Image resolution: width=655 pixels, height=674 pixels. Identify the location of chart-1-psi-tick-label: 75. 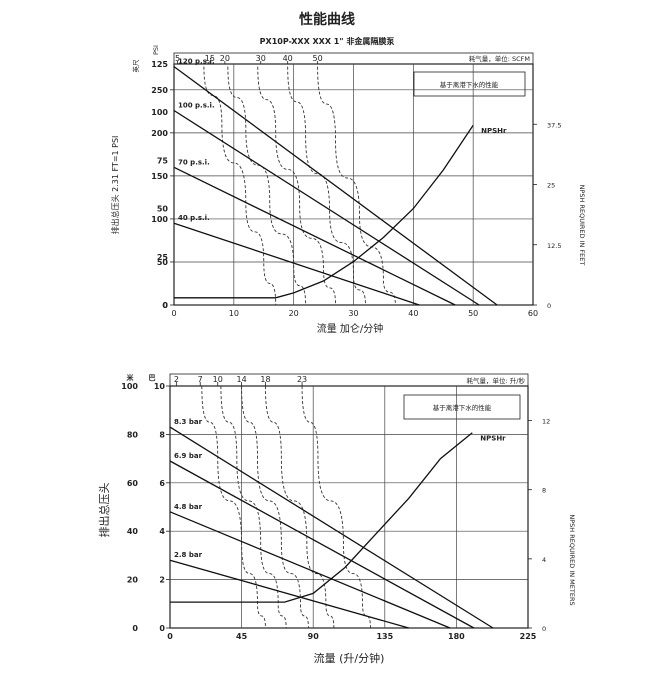
(163, 160).